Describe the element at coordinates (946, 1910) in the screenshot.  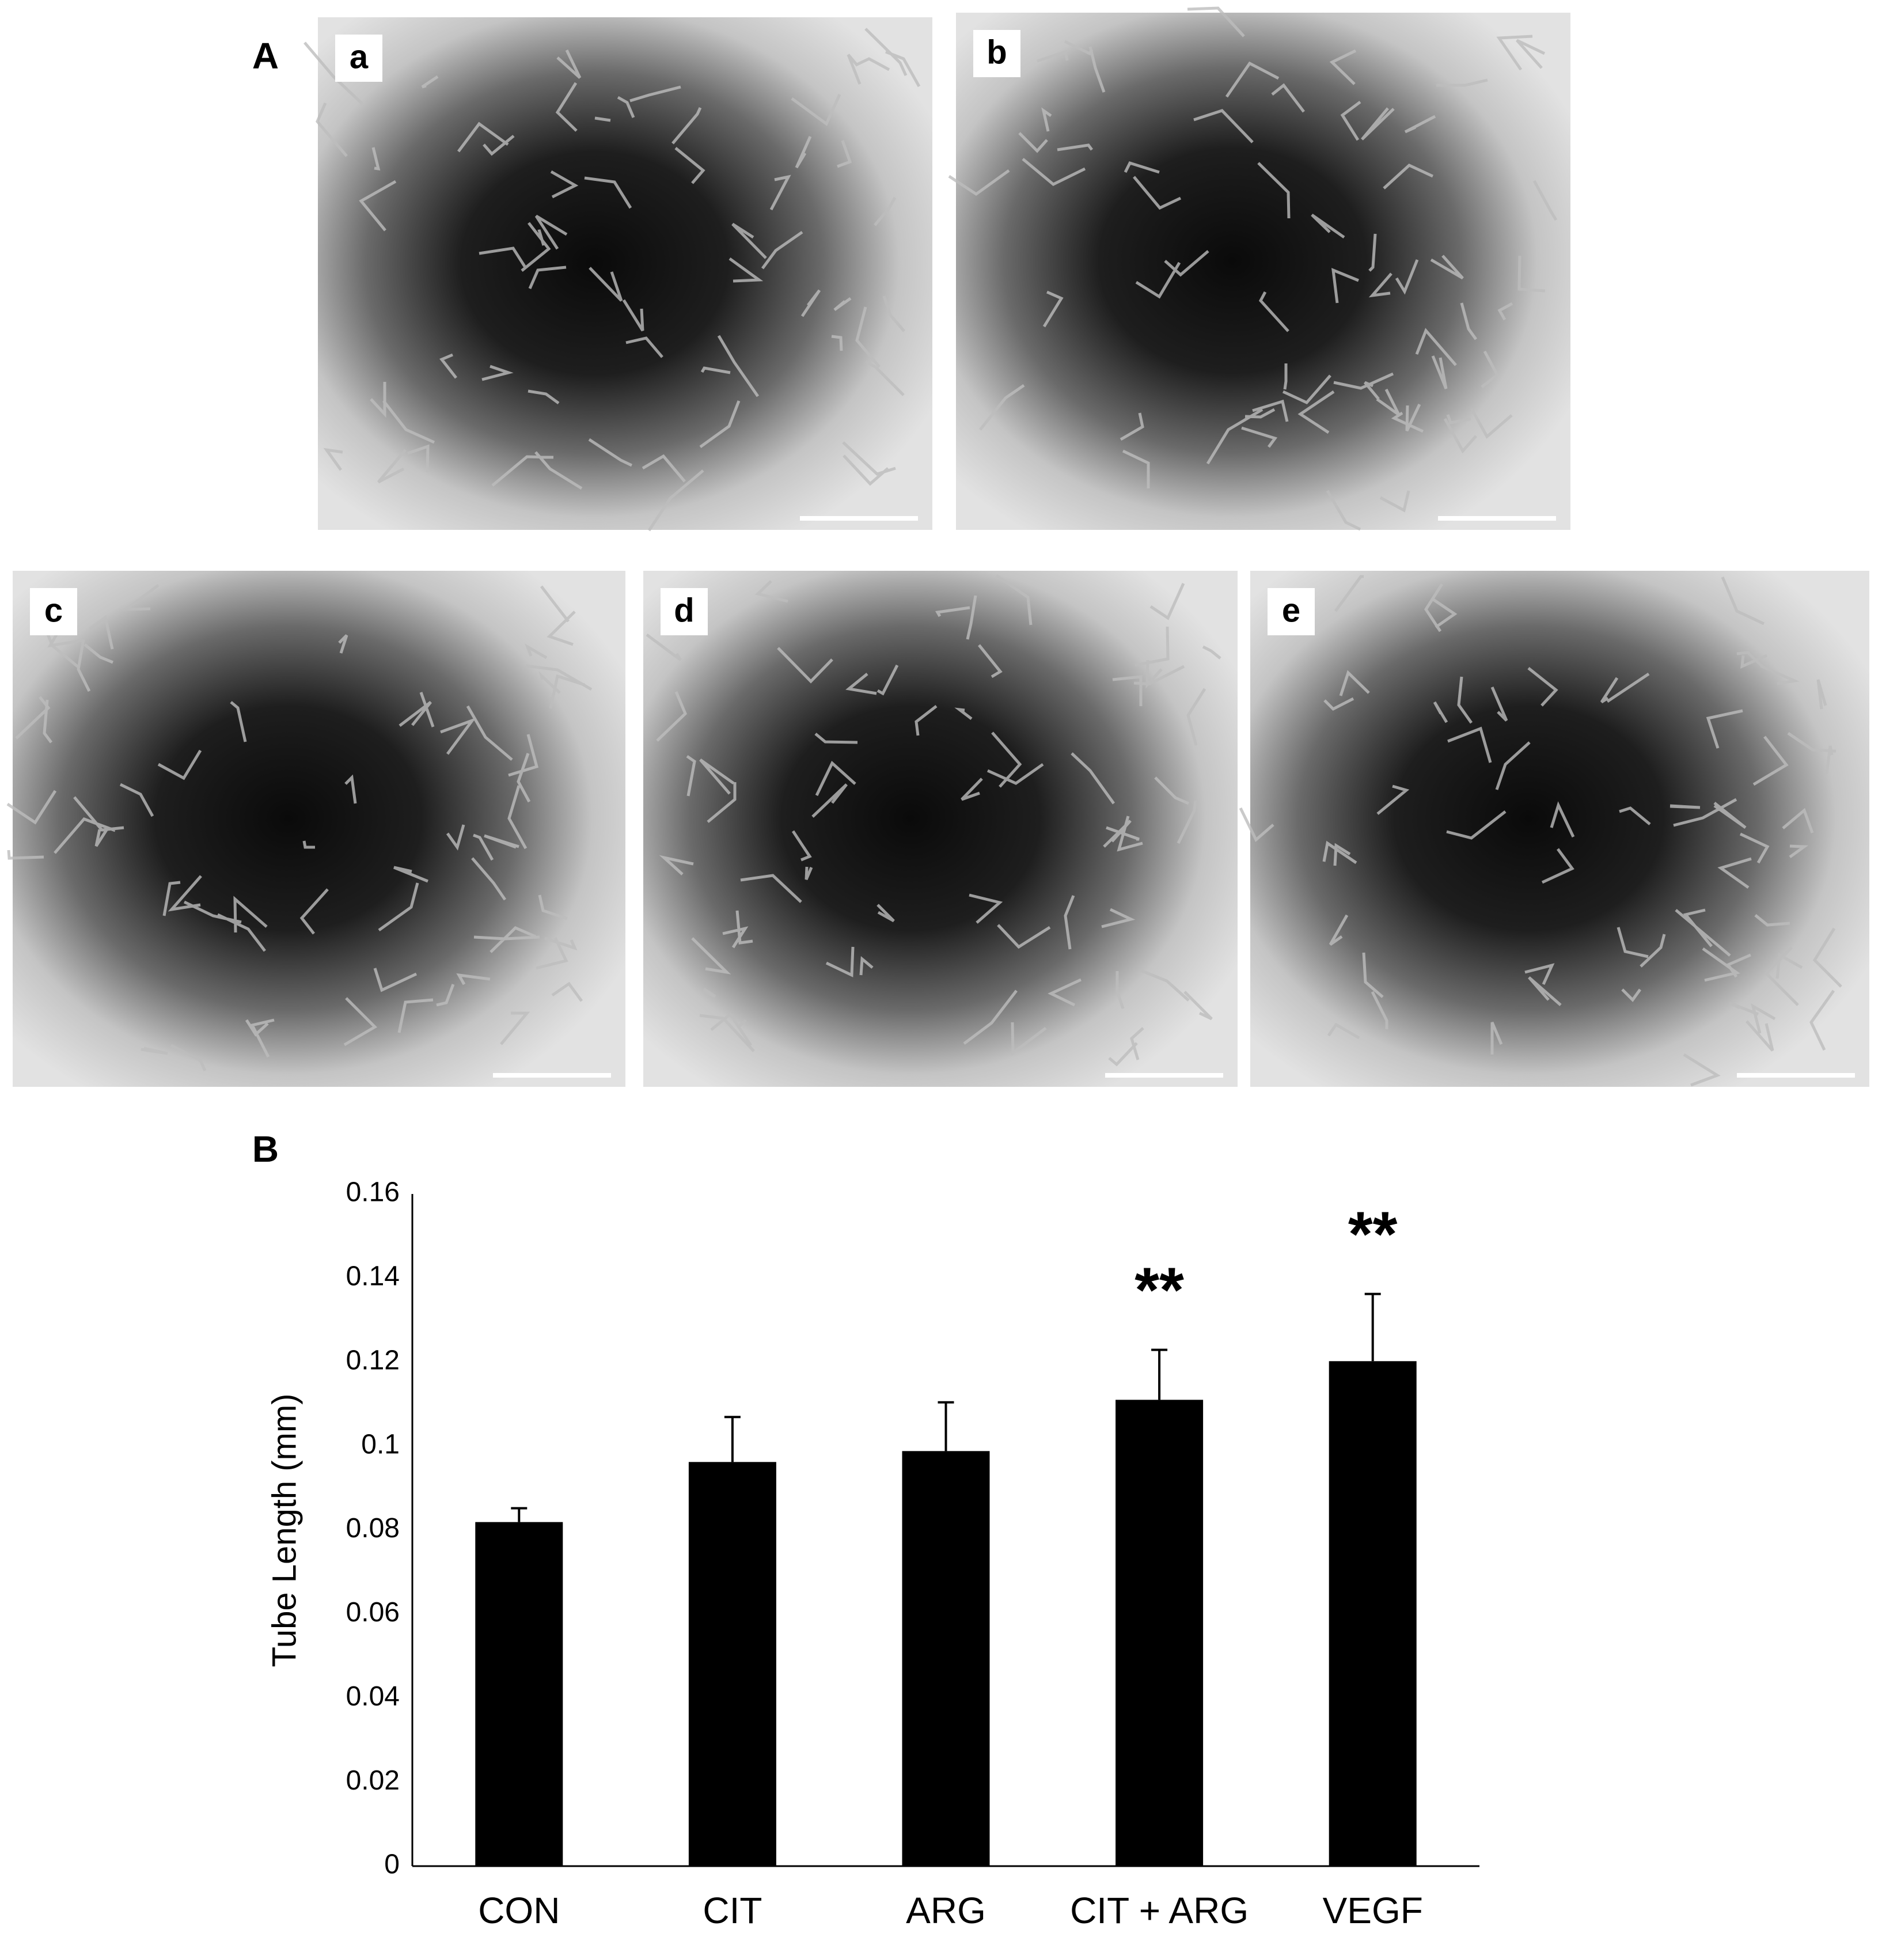
I see `x-tick-label: ARG` at that location.